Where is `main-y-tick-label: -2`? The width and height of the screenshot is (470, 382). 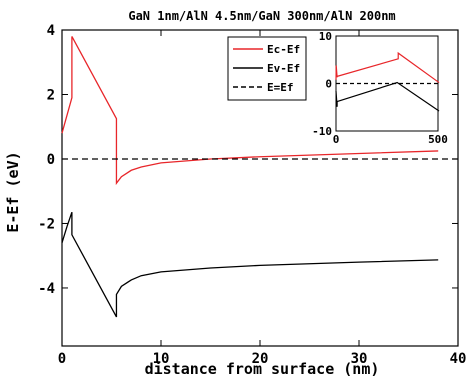 main-y-tick-label: -2 is located at coordinates (46, 224).